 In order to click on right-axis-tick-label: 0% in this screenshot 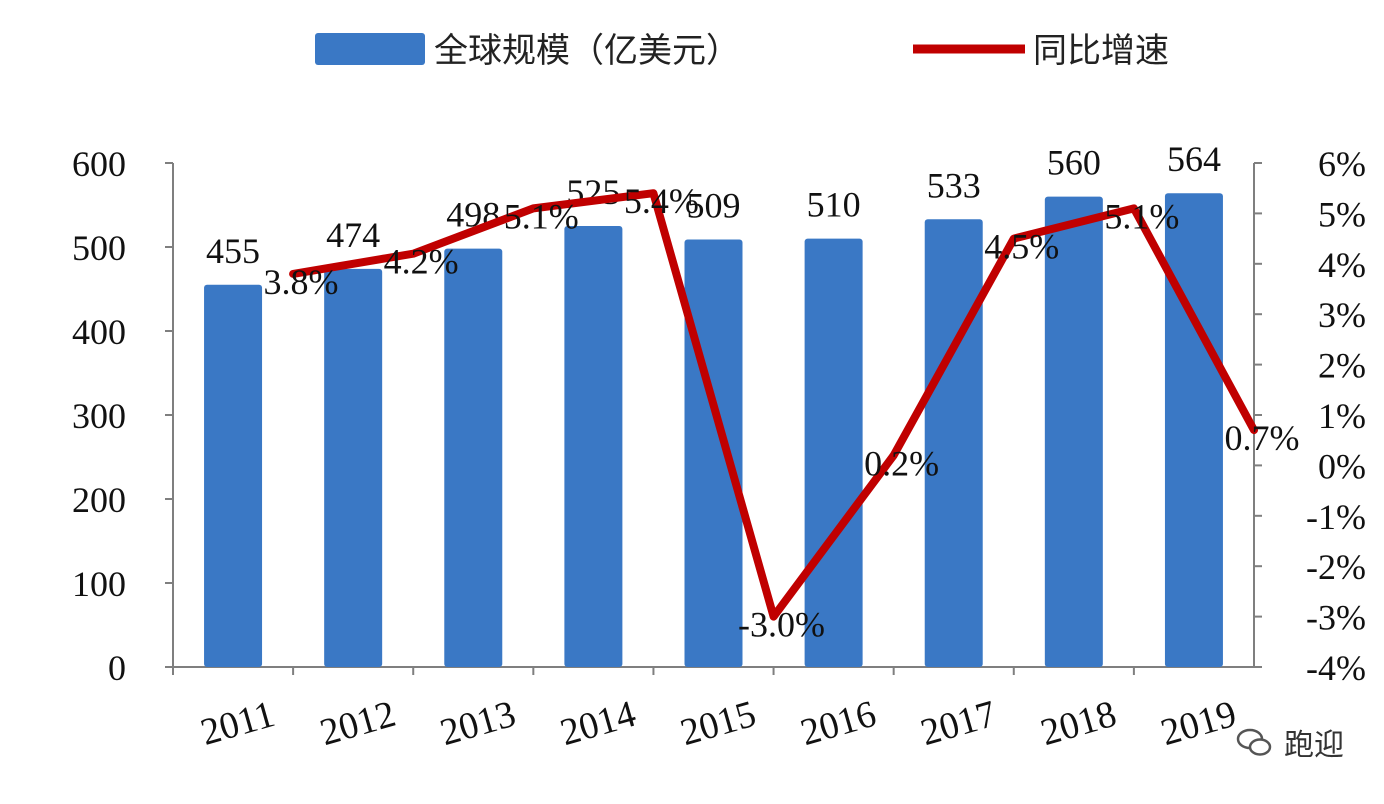, I will do `click(1342, 466)`.